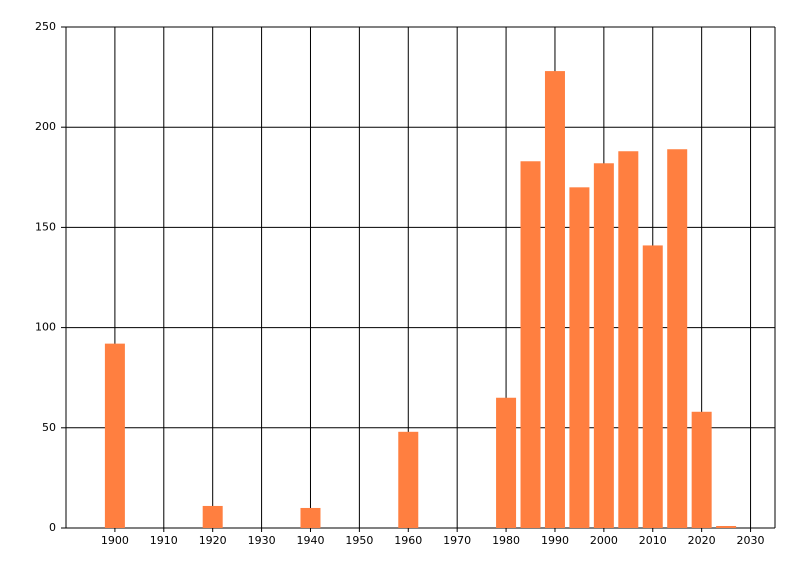  What do you see at coordinates (45, 327) in the screenshot?
I see `y-tick-label: 100` at bounding box center [45, 327].